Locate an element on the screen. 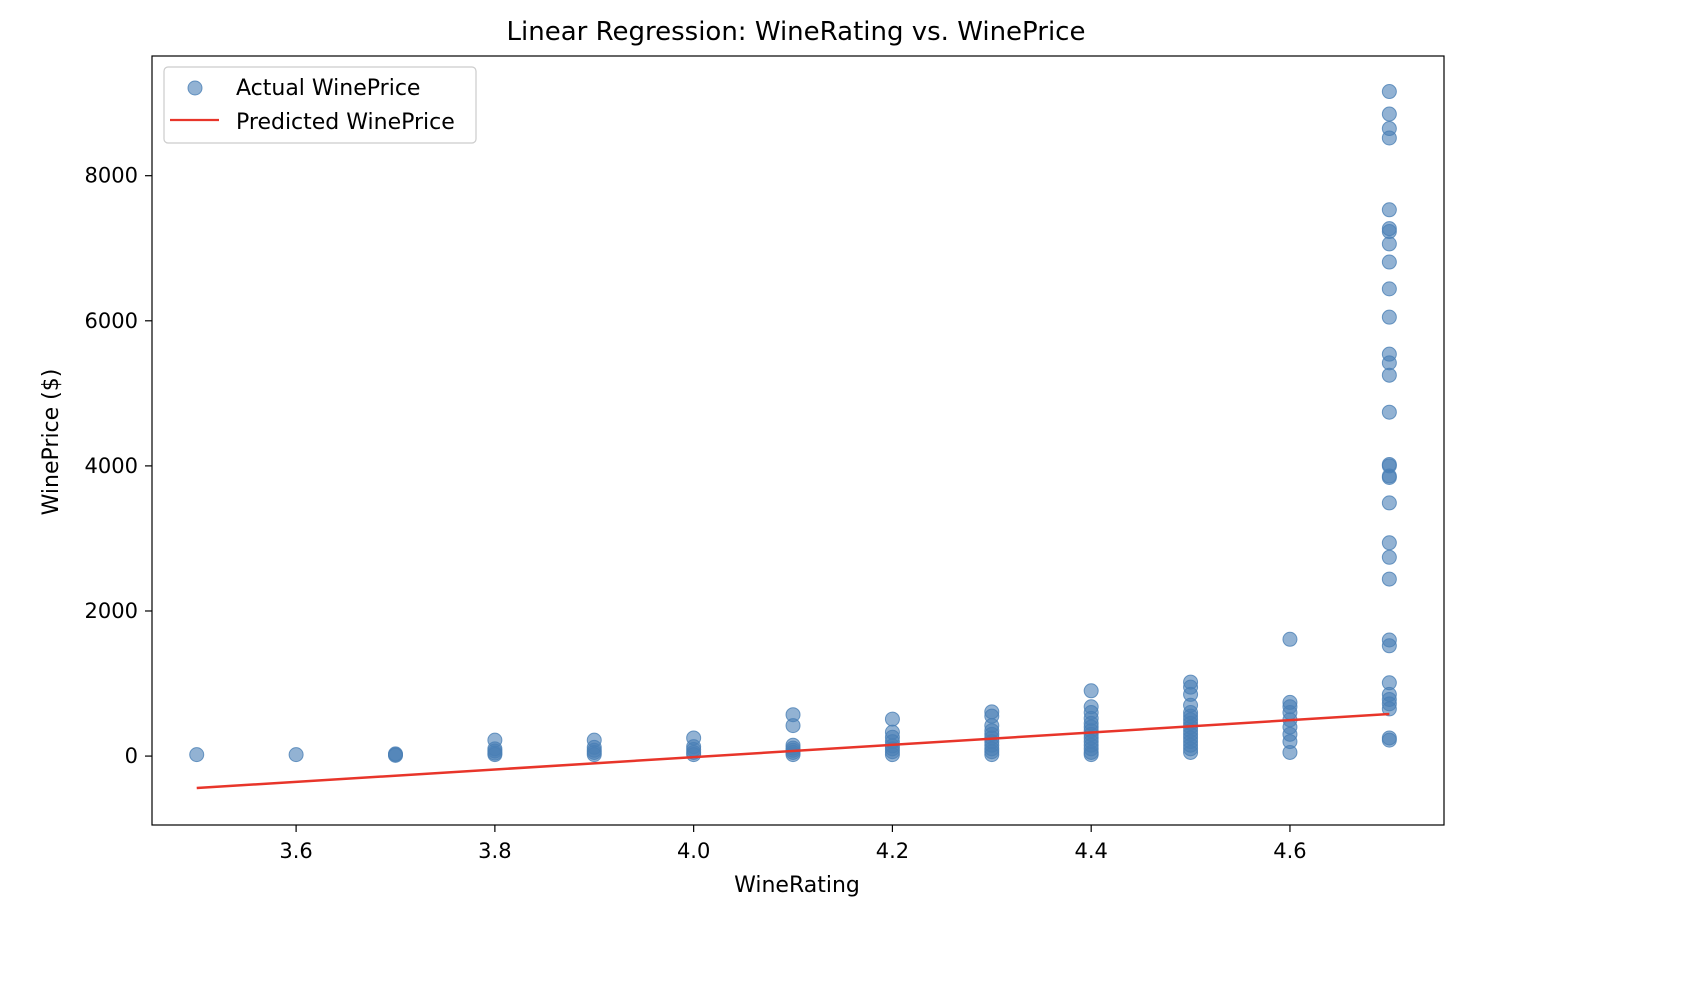 The width and height of the screenshot is (1692, 994). y-axis: 0 2000 4000 6000 8000 is located at coordinates (118, 466).